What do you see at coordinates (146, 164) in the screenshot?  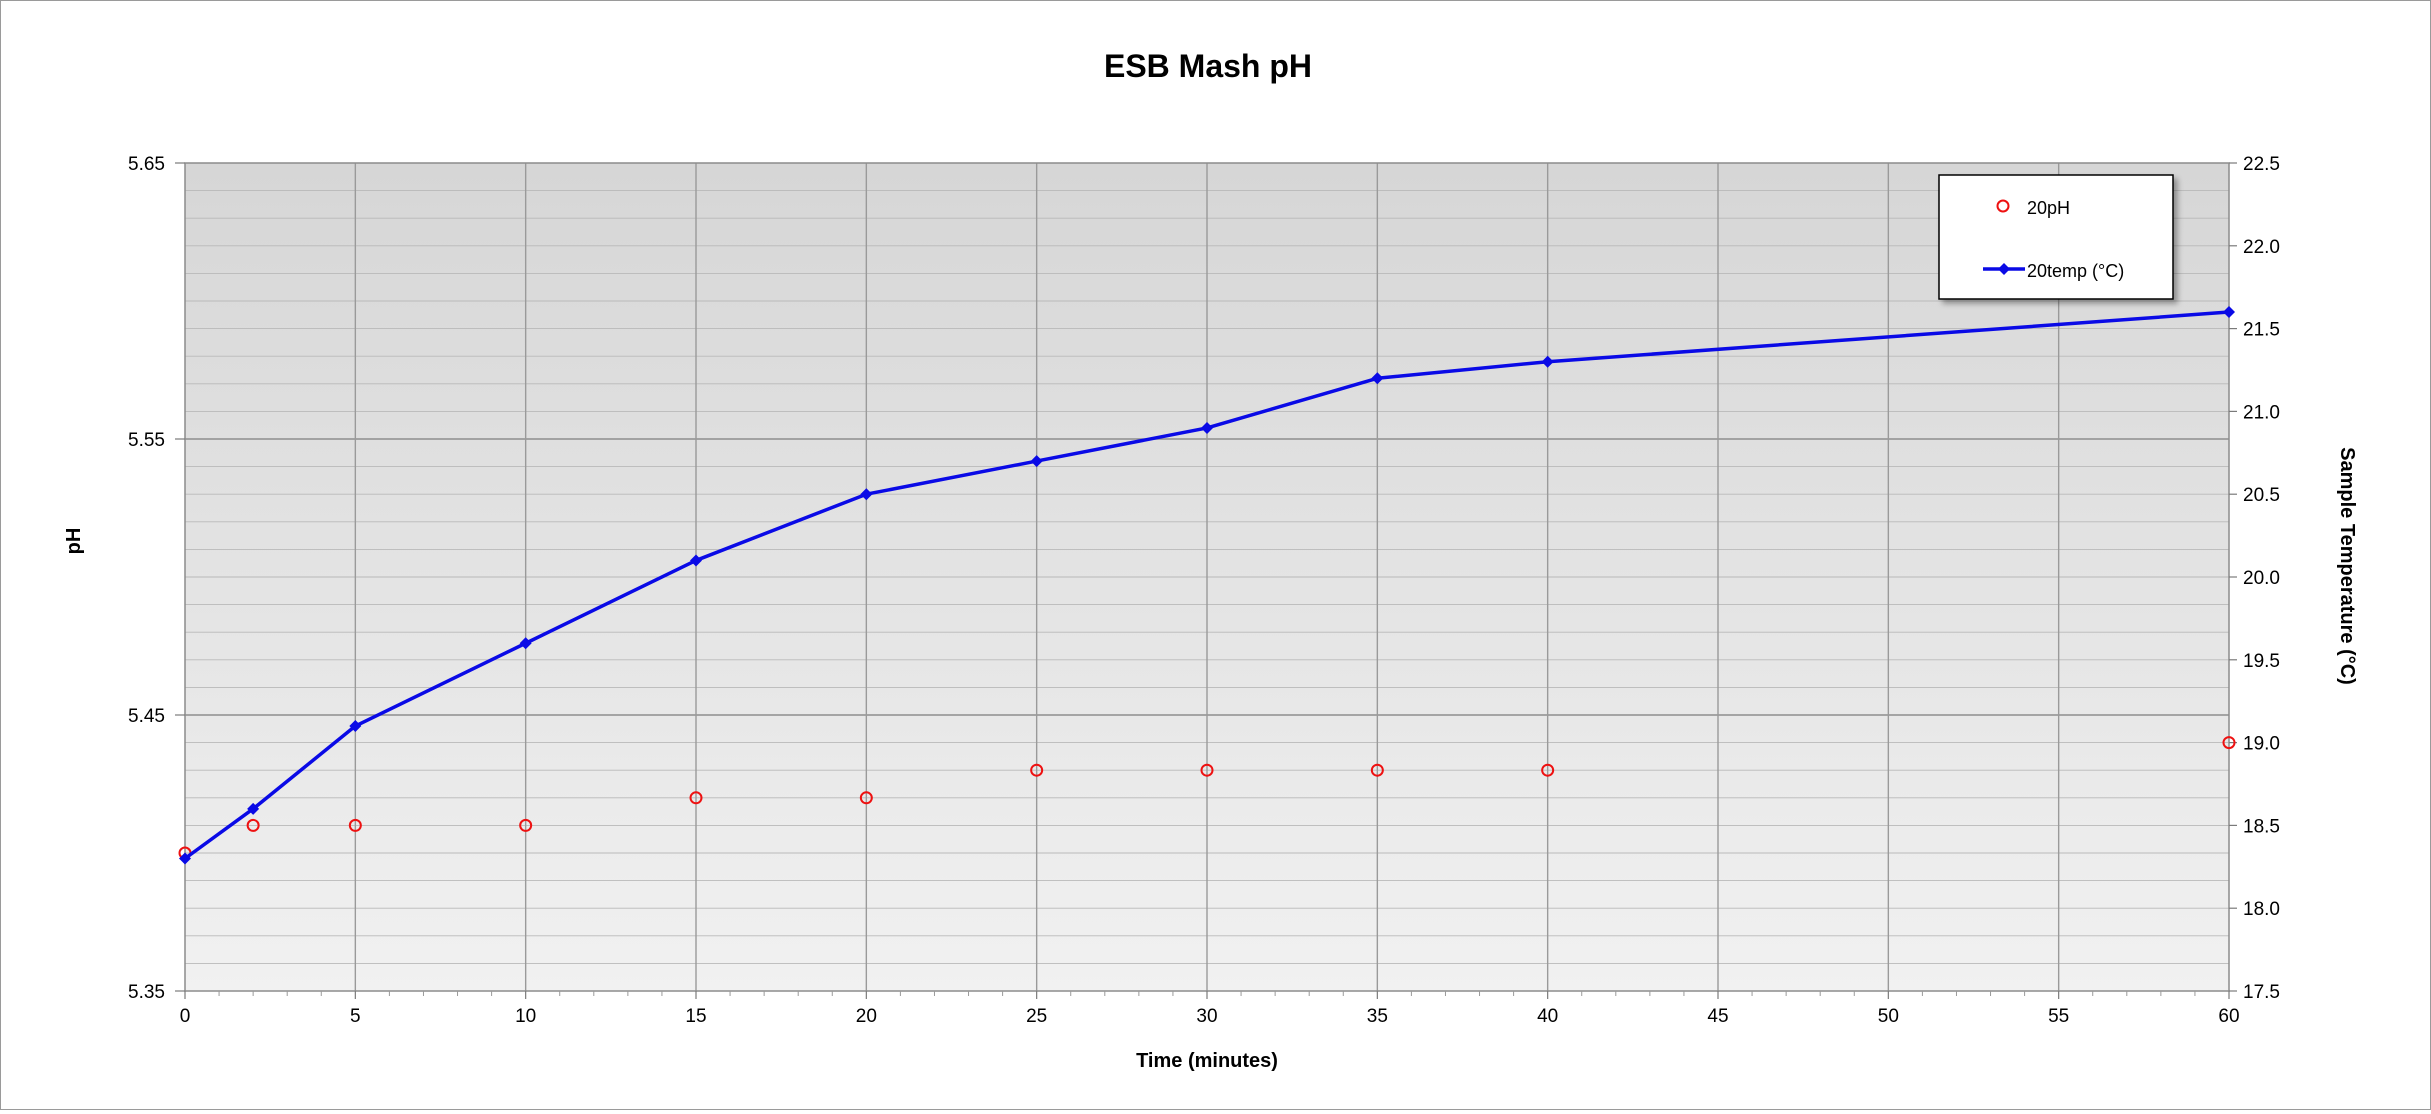 I see `y-tick-label: 5.65` at bounding box center [146, 164].